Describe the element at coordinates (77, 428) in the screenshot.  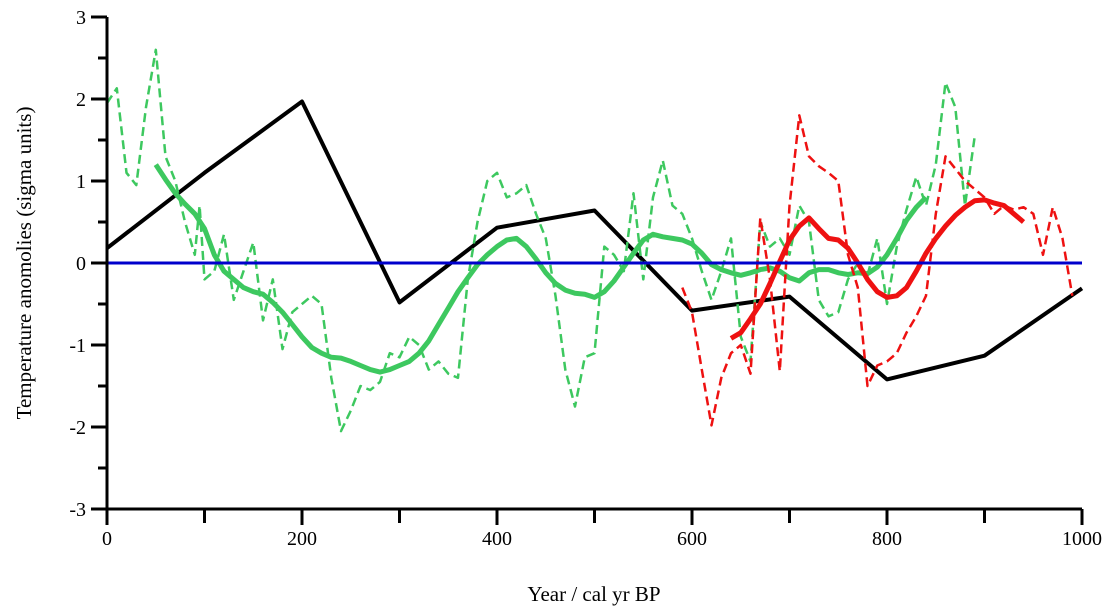
I see `y-tick-label: -2` at that location.